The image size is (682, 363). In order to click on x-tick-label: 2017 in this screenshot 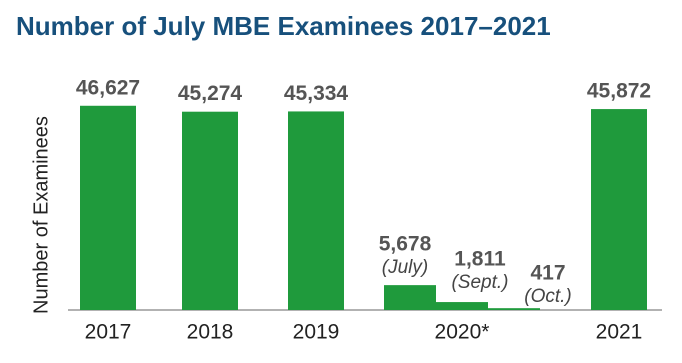, I will do `click(108, 332)`.